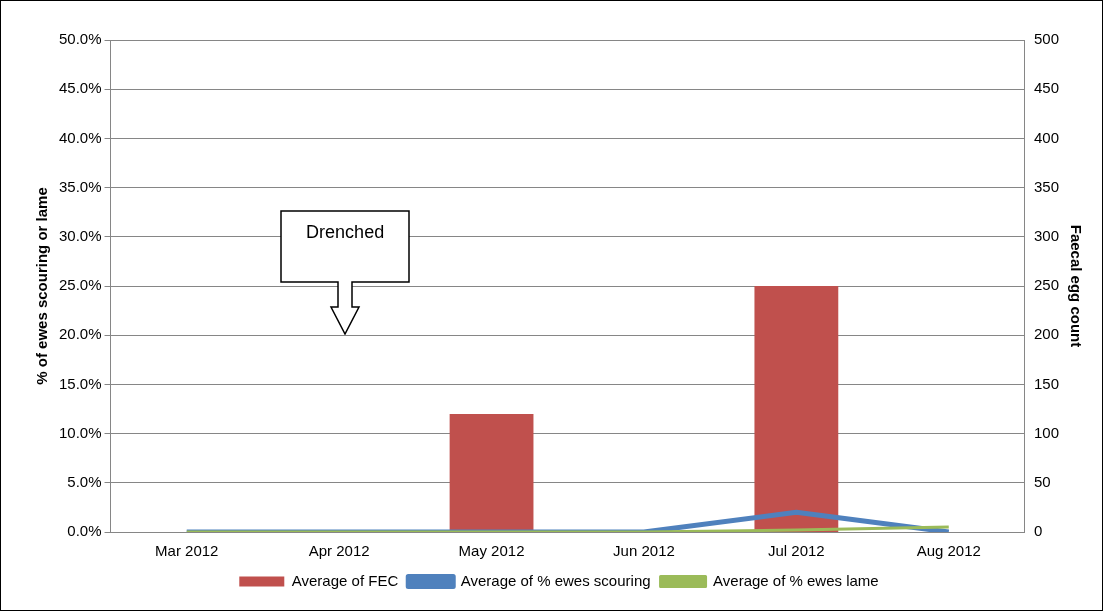 This screenshot has height=611, width=1103. I want to click on y2-tick-label: 350, so click(1046, 186).